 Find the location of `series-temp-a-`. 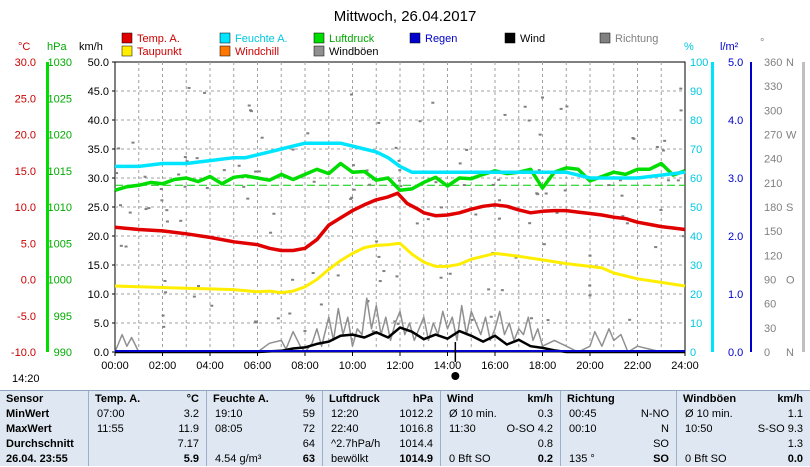

series-temp-a- is located at coordinates (400, 222).